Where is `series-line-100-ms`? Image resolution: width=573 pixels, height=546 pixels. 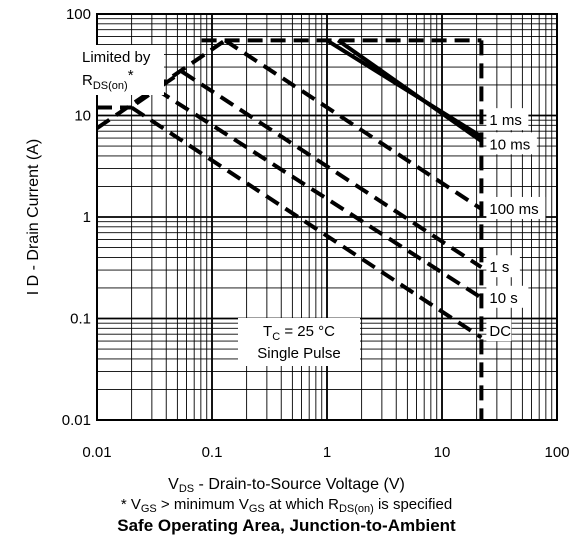 series-line-100-ms is located at coordinates (353, 124).